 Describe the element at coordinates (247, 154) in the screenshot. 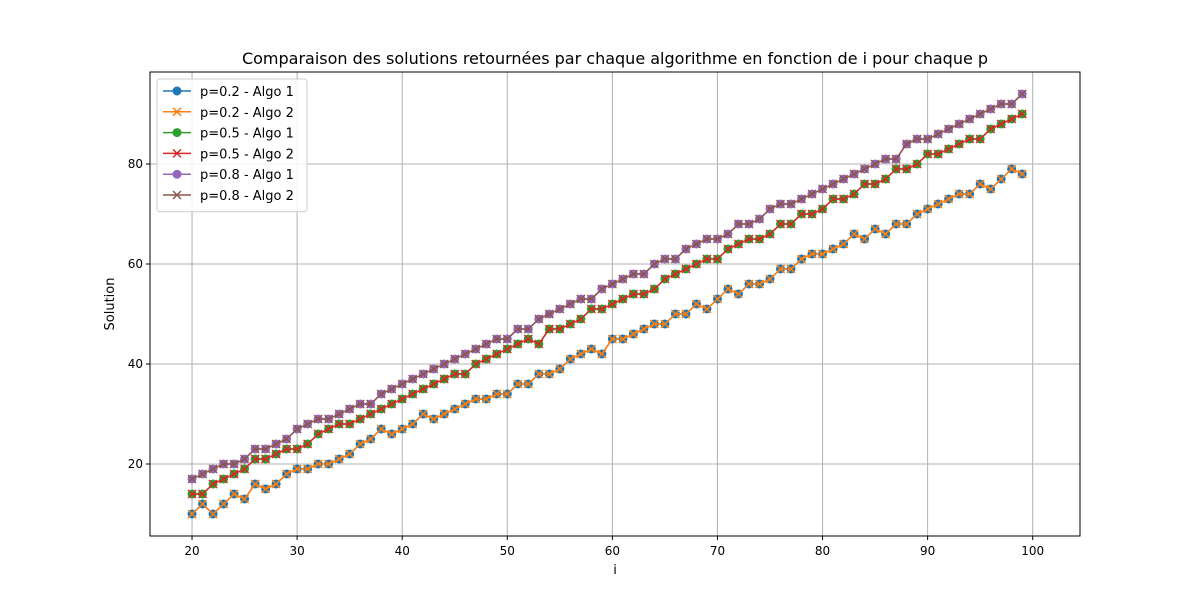

I see `legend-label: p=0.5 - Algo 2` at that location.